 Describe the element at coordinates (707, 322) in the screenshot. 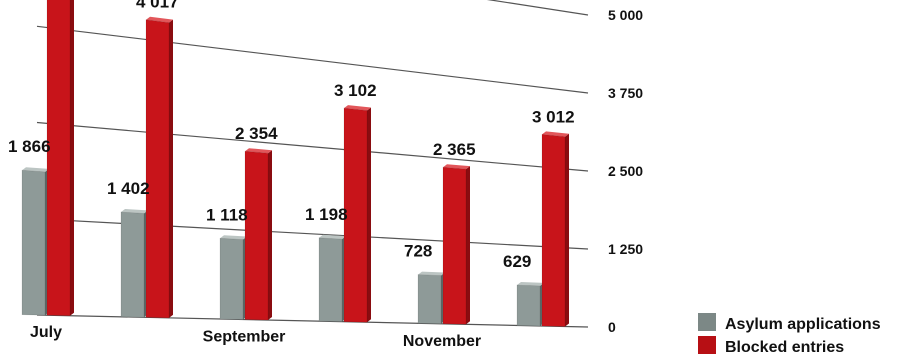

I see `legend-swatch-asylum` at that location.